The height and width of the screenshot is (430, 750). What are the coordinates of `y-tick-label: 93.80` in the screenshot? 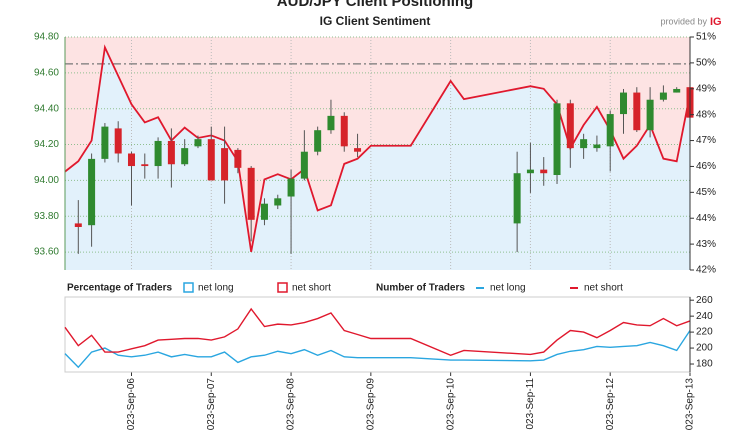 It's located at (46, 216).